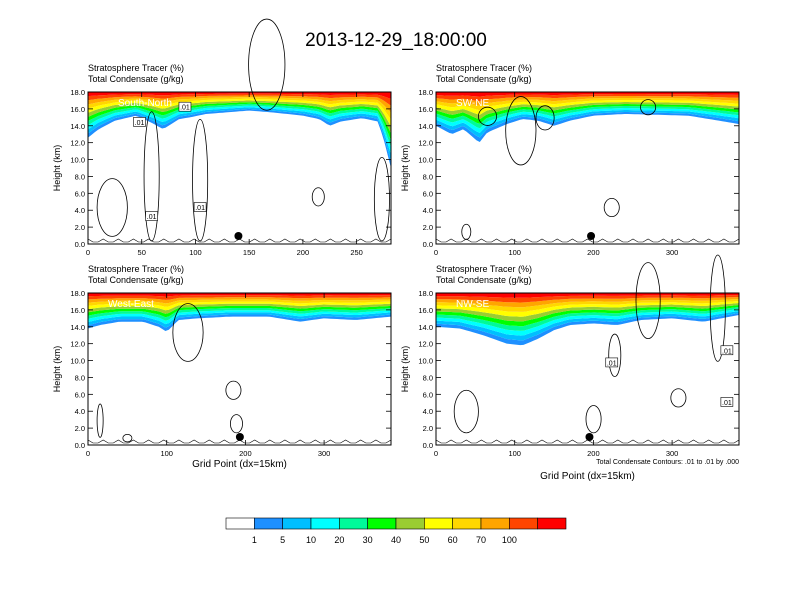 The image size is (792, 612). What do you see at coordinates (428, 244) in the screenshot?
I see `y-tick-label: 0.0` at bounding box center [428, 244].